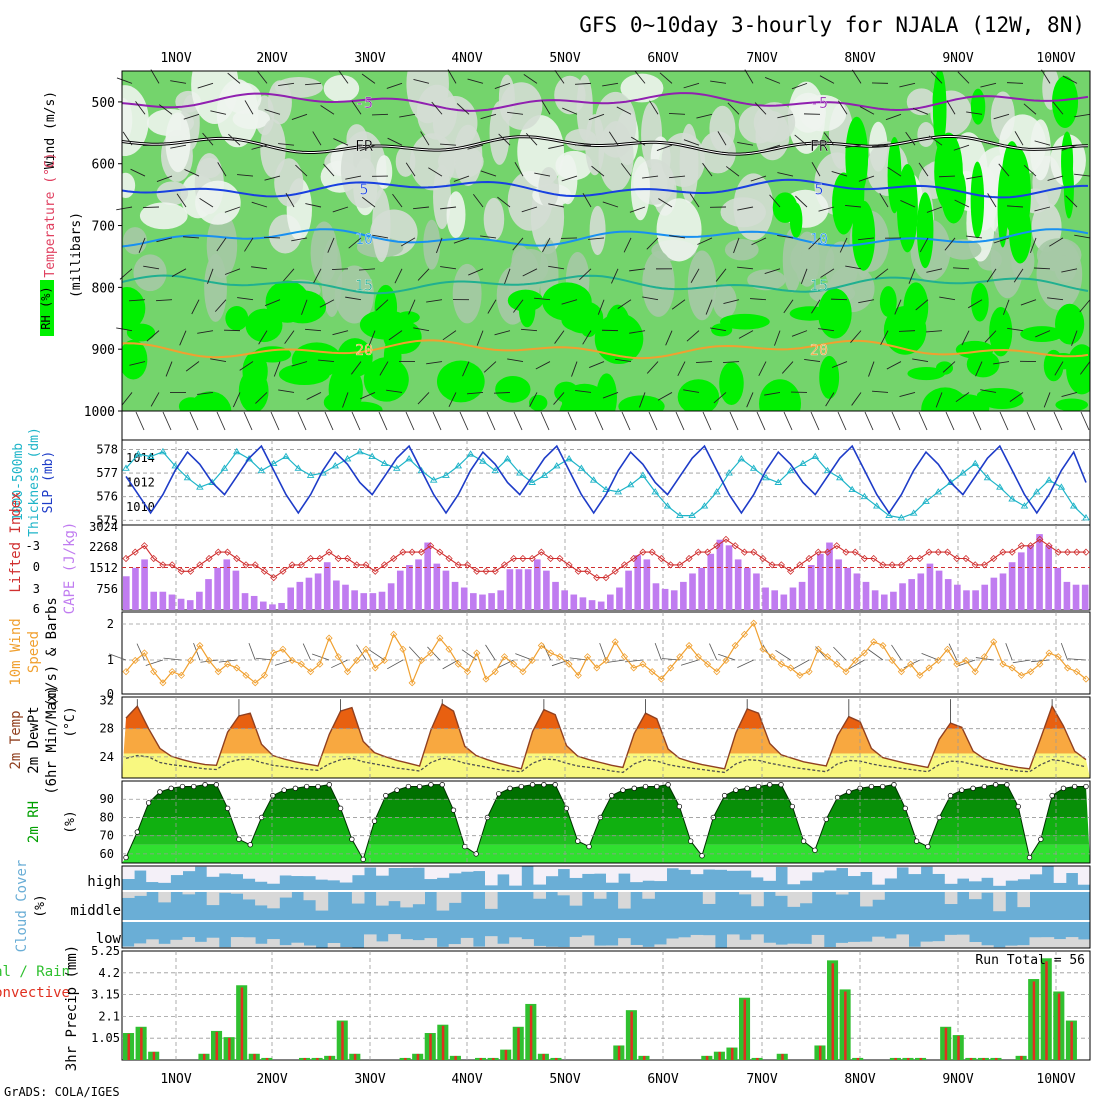 Image resolution: width=1100 pixels, height=1100 pixels. What do you see at coordinates (564, 58) in the screenshot?
I see `day-label: 5NOV` at bounding box center [564, 58].